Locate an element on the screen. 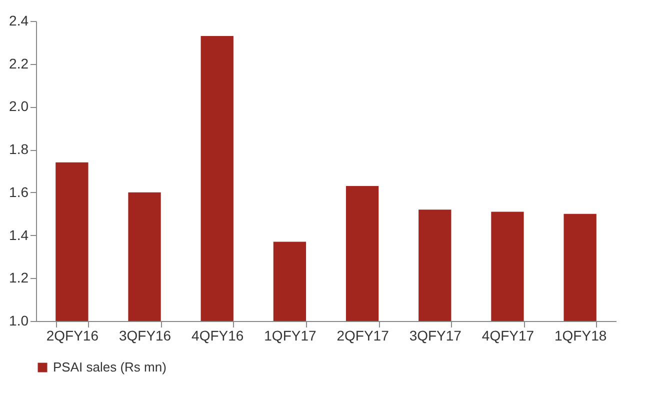  legend-label: PSAI sales (Rs mn) is located at coordinates (109, 367).